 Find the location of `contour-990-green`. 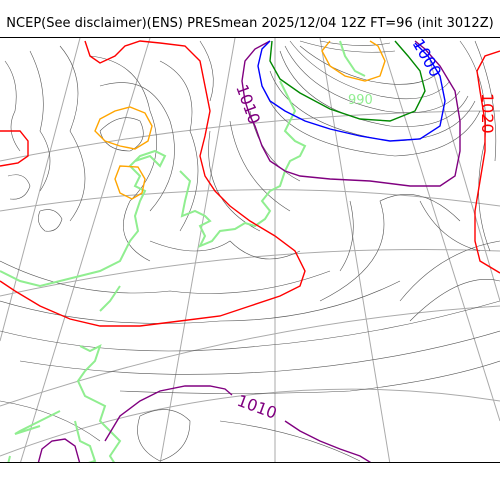

contour-990-green is located at coordinates (347, 81).